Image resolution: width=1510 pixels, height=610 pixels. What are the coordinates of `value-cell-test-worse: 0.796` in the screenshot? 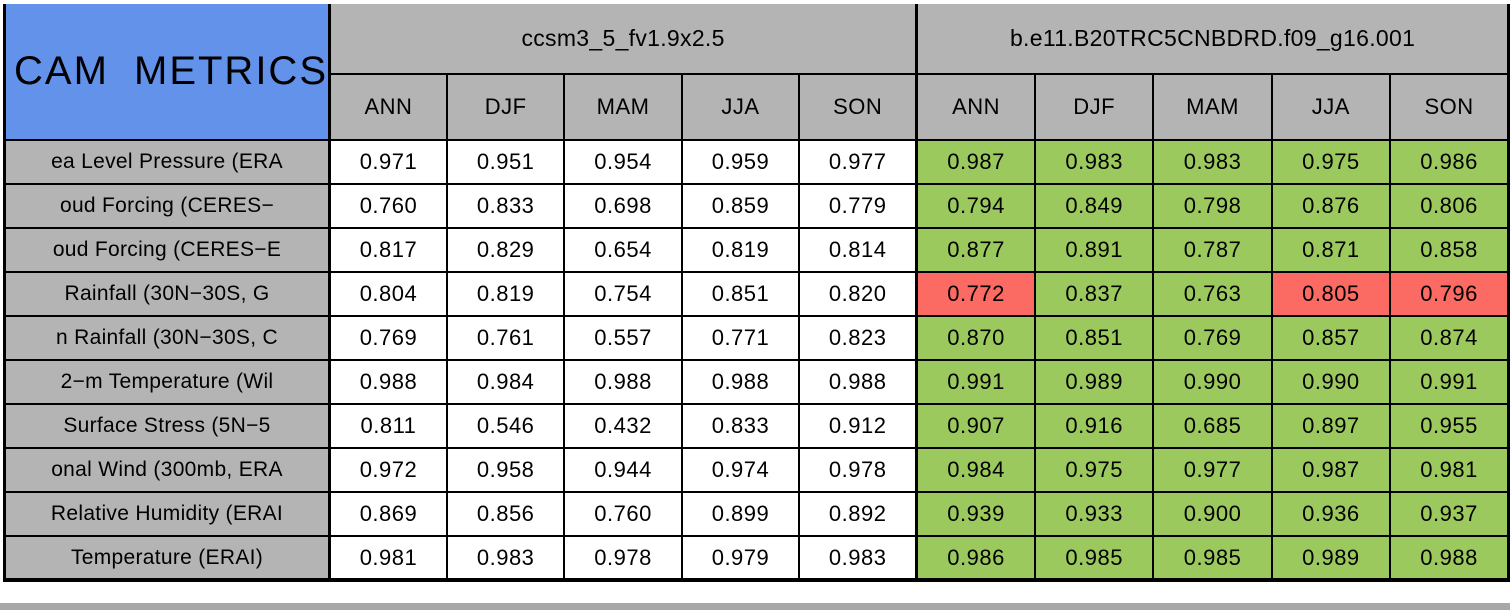 It's located at (1449, 294).